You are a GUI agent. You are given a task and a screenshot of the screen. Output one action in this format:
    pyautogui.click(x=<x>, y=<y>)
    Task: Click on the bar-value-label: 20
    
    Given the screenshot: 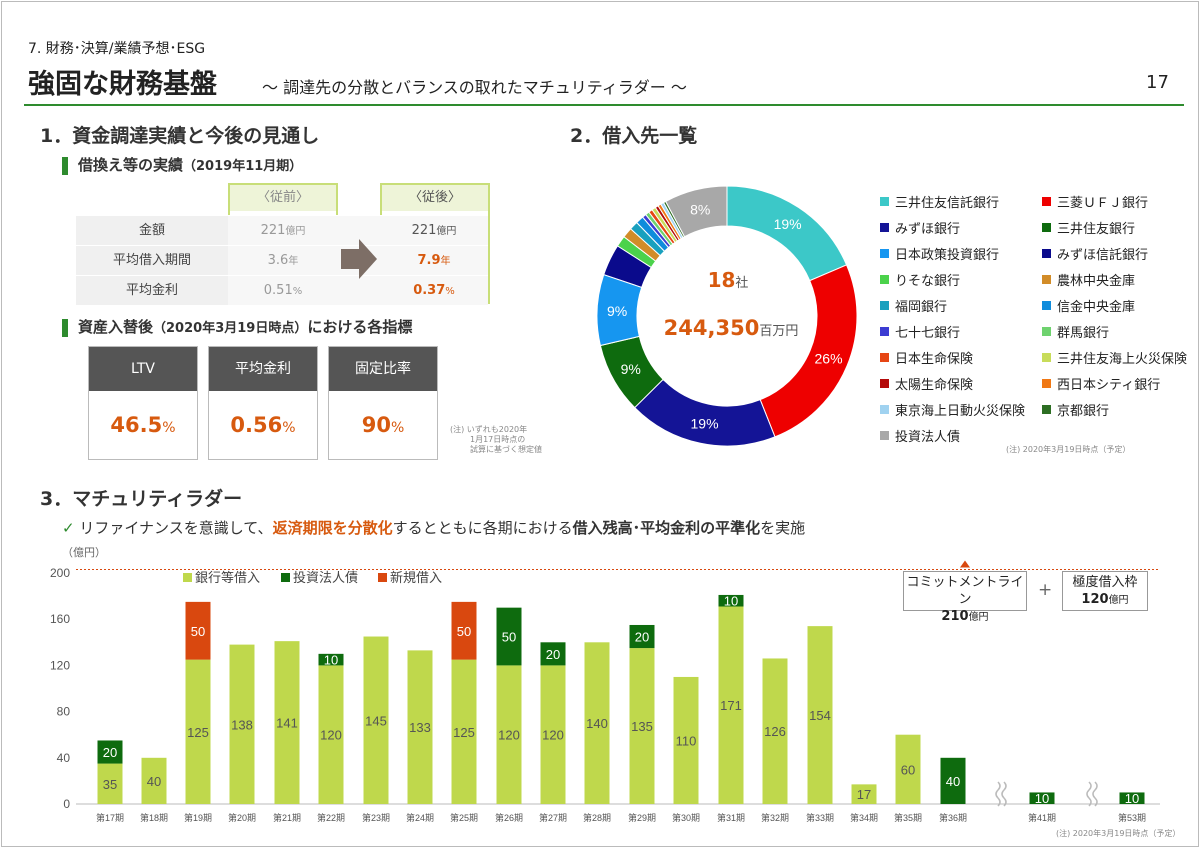 What is the action you would take?
    pyautogui.click(x=642, y=637)
    